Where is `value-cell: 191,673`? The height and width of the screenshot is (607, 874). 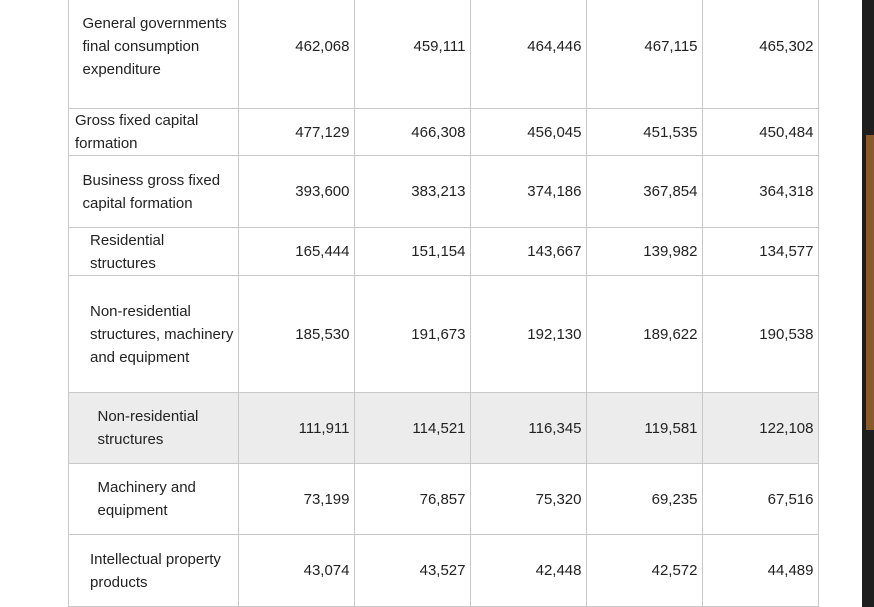 value-cell: 191,673 is located at coordinates (412, 334).